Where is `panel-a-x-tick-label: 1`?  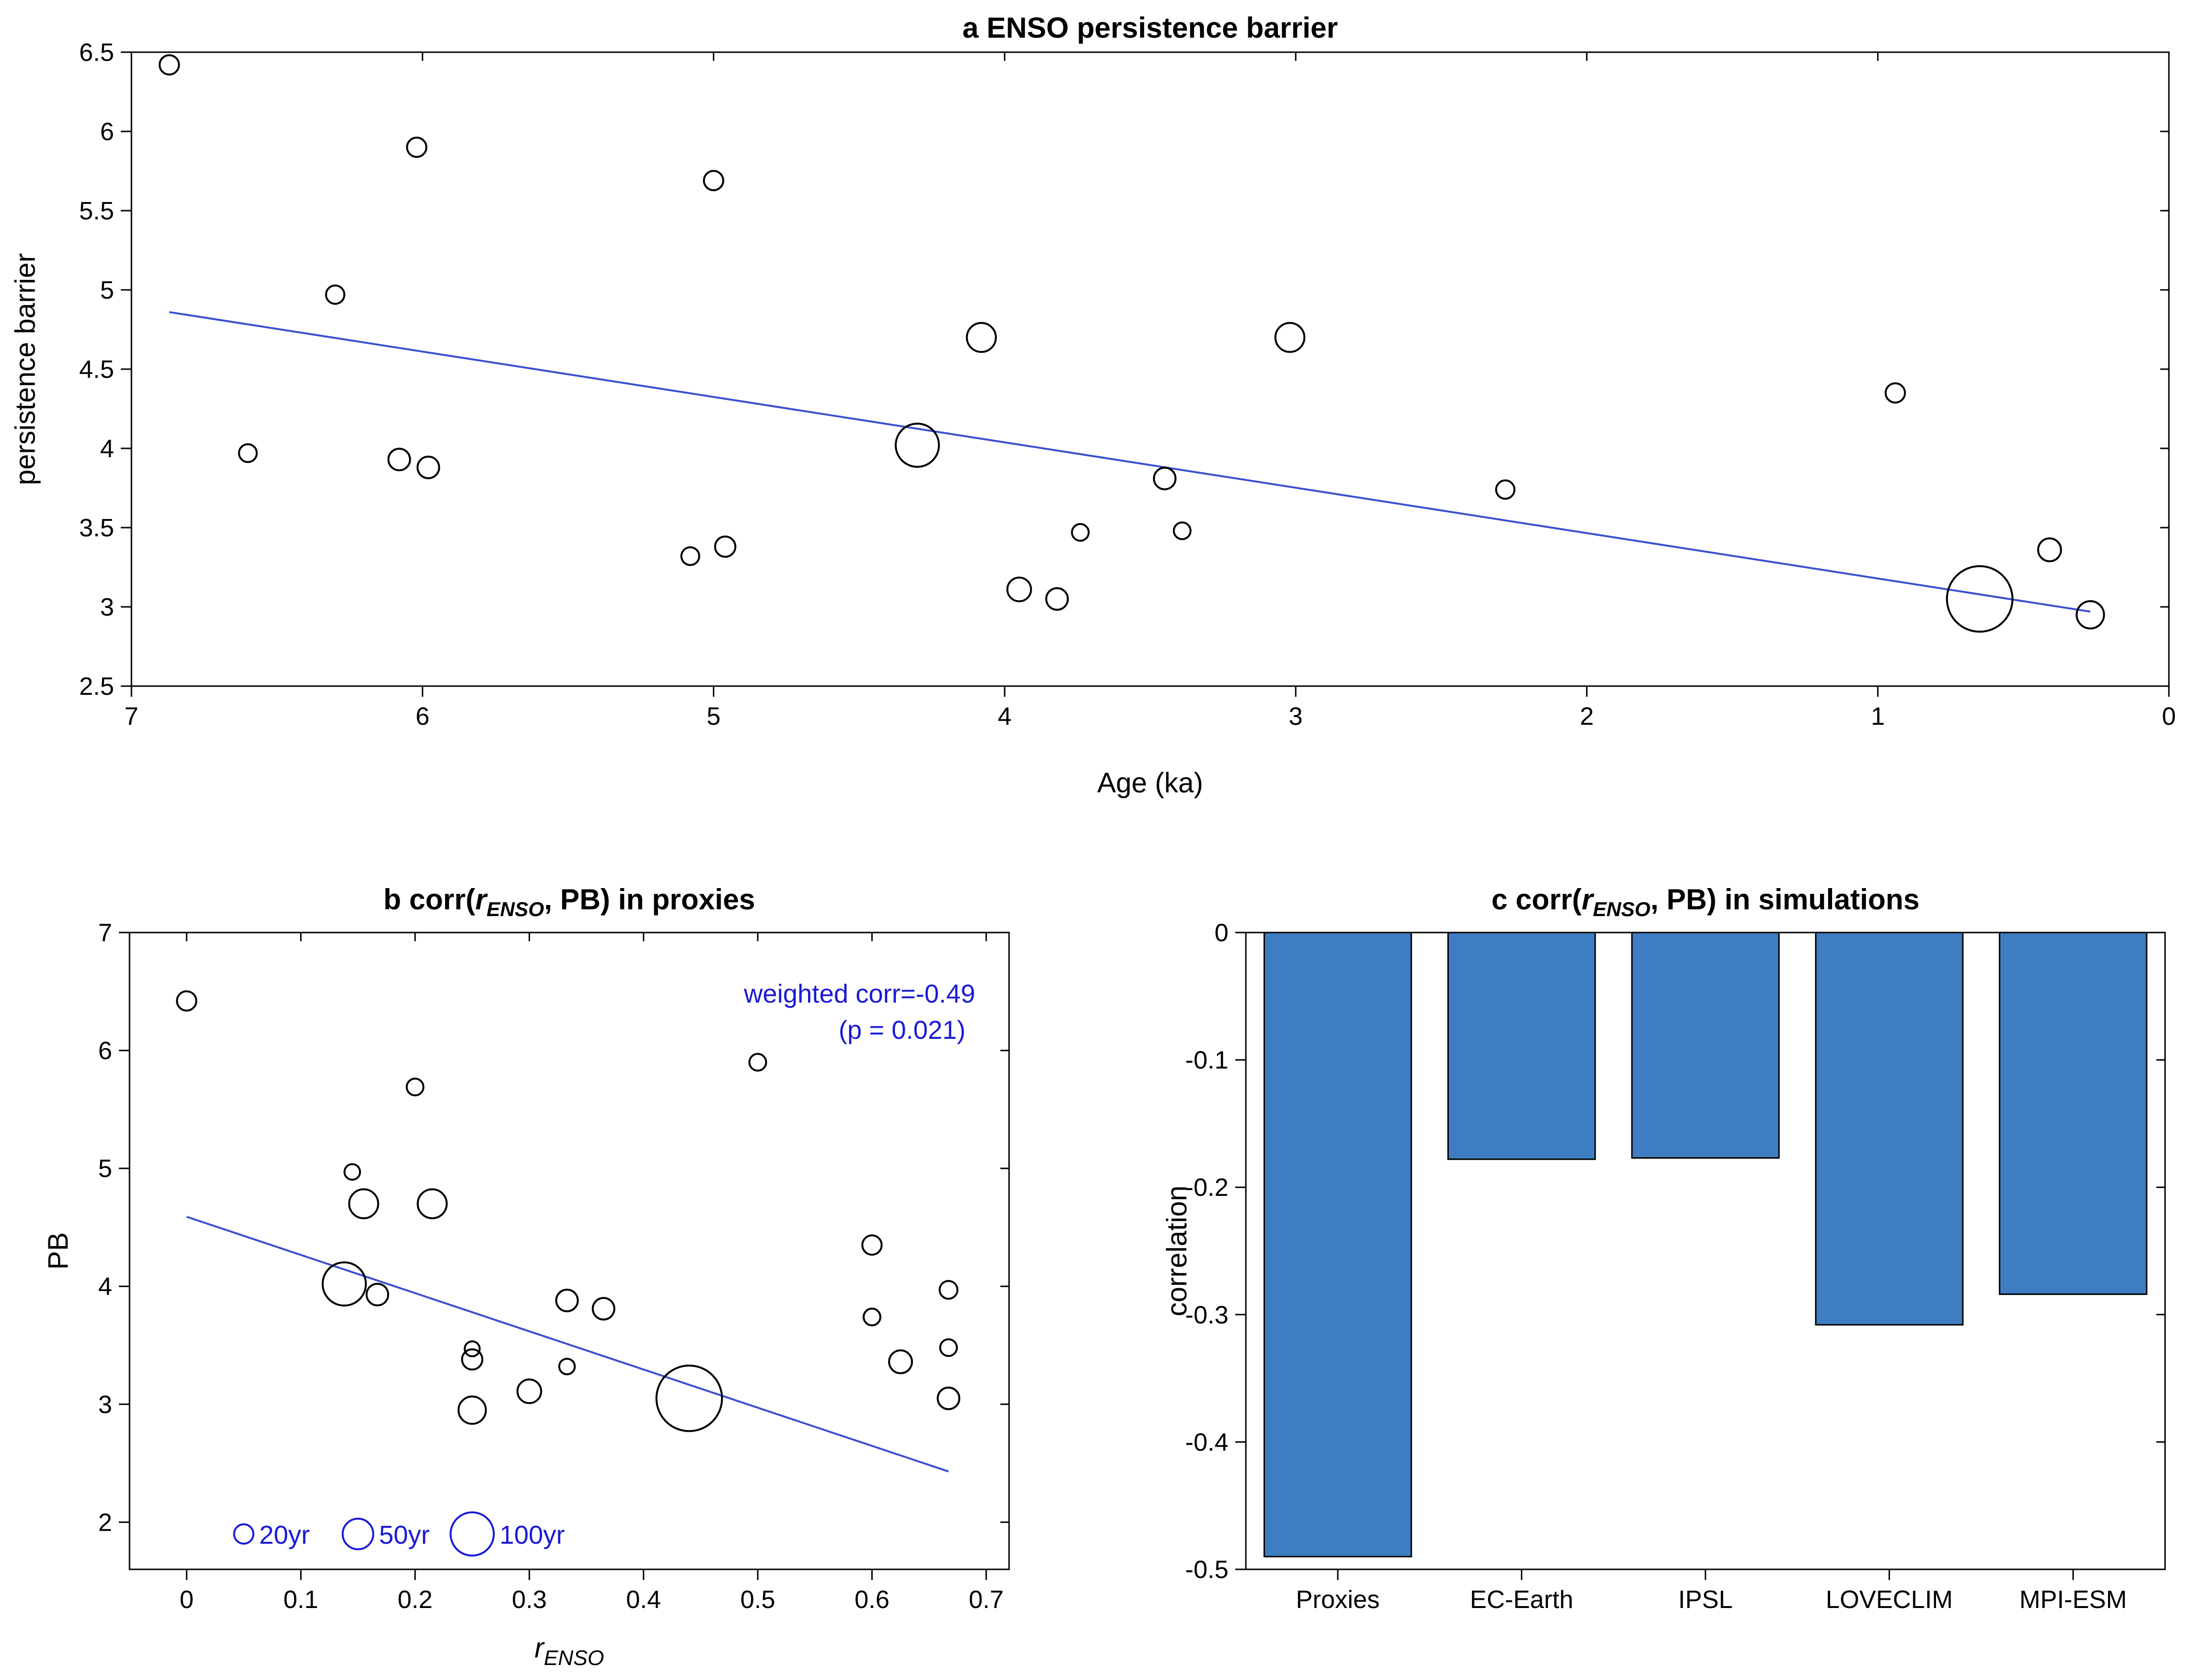
panel-a-x-tick-label: 1 is located at coordinates (1878, 717).